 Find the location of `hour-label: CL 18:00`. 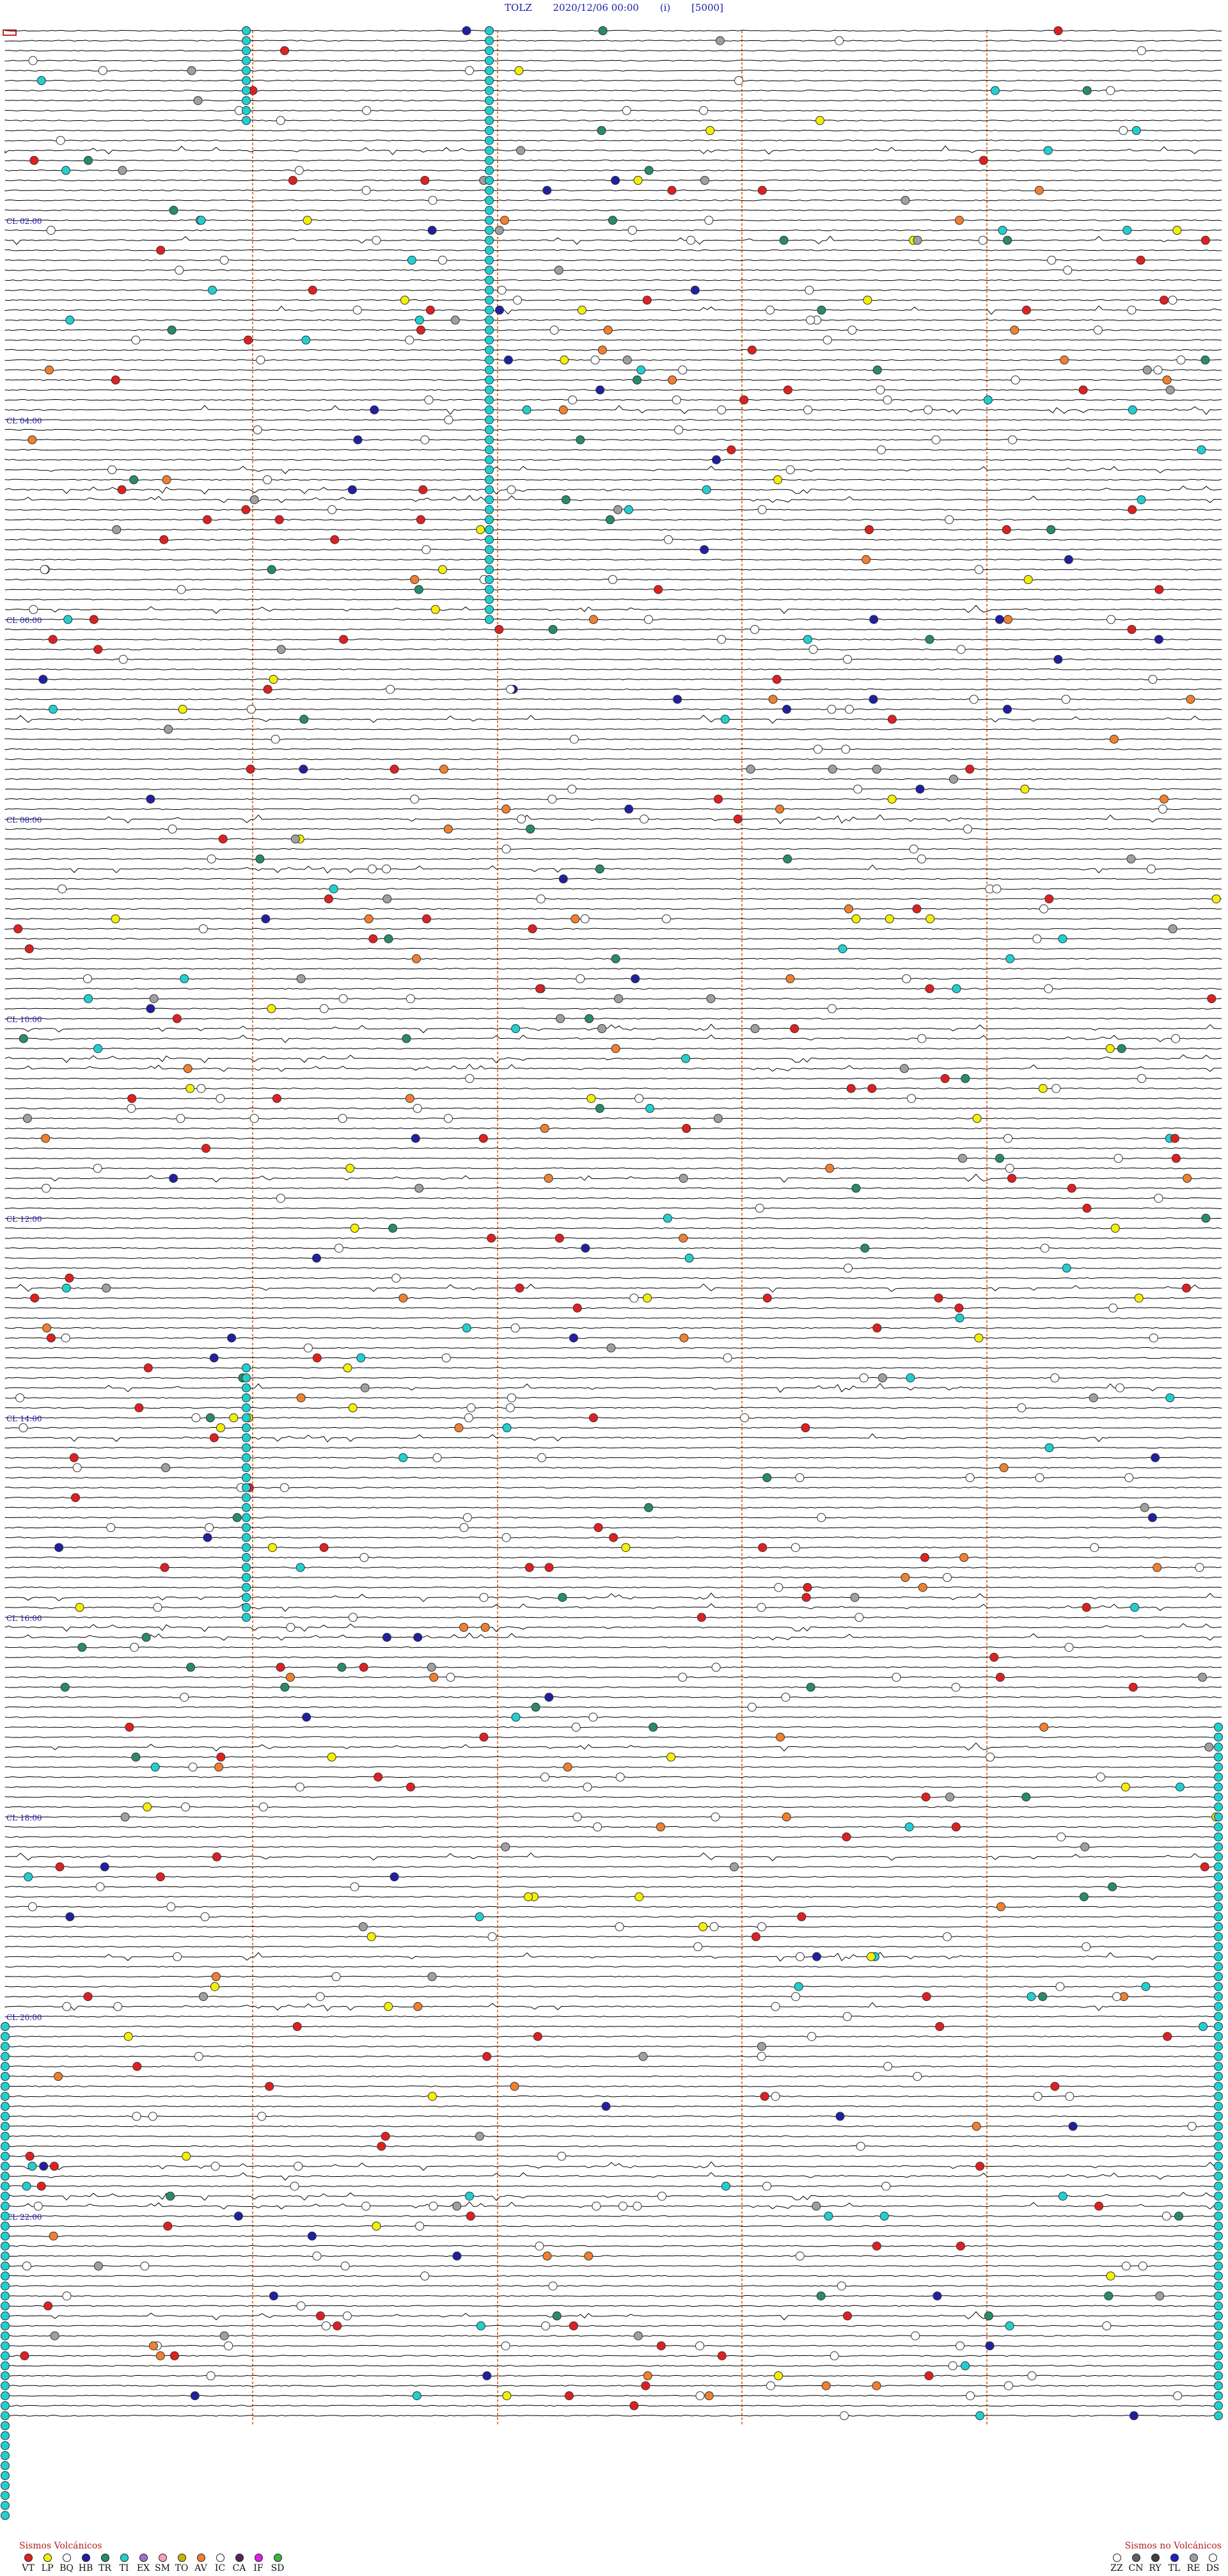

hour-label: CL 18:00 is located at coordinates (24, 1817).